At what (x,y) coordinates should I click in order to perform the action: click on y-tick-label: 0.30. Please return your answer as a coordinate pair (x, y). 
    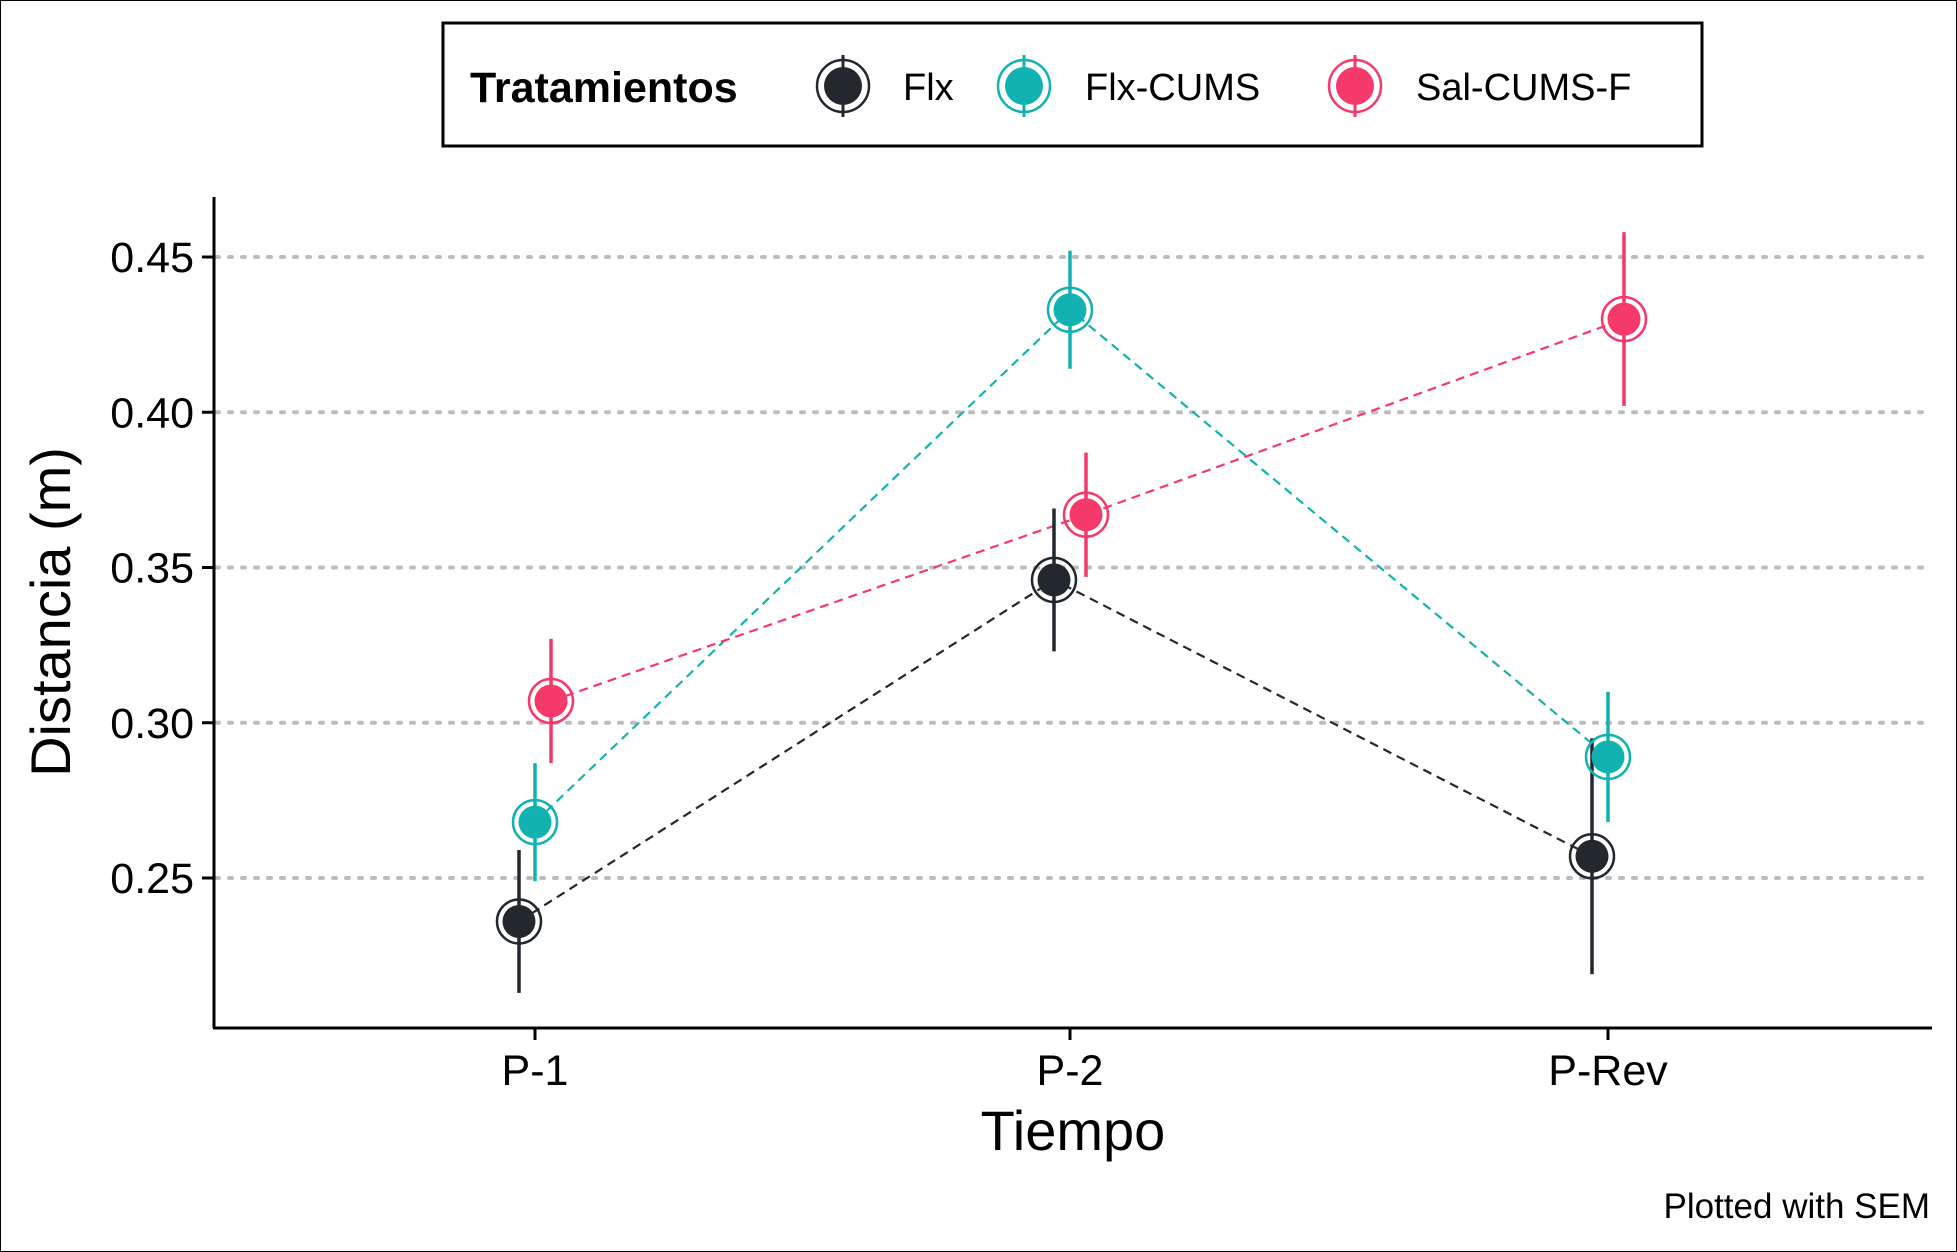
    Looking at the image, I should click on (152, 724).